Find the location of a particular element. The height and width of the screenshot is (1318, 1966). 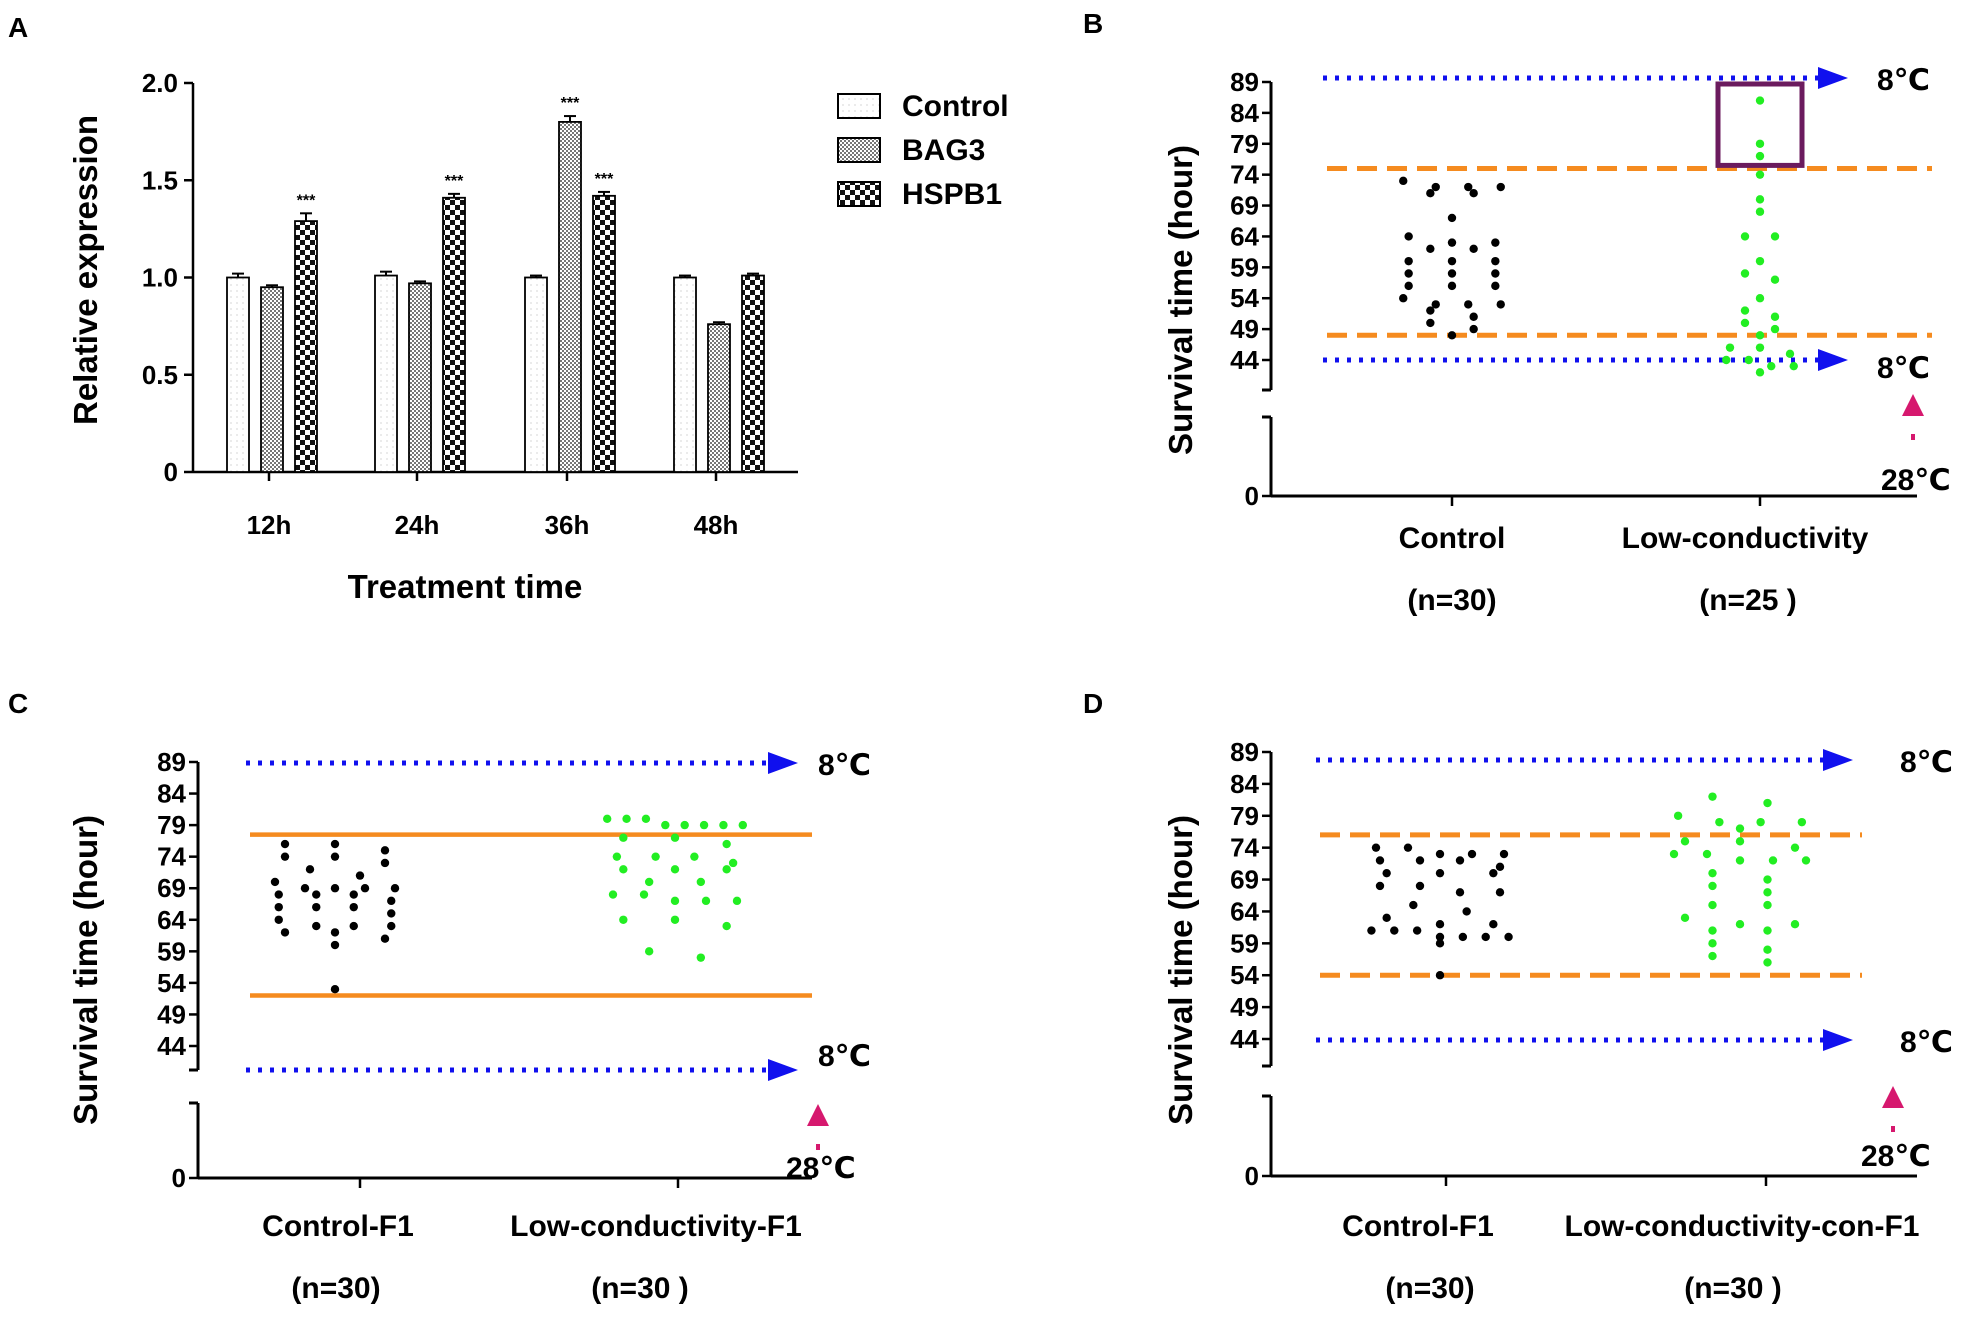

panel-c-letter: C is located at coordinates (18, 703).